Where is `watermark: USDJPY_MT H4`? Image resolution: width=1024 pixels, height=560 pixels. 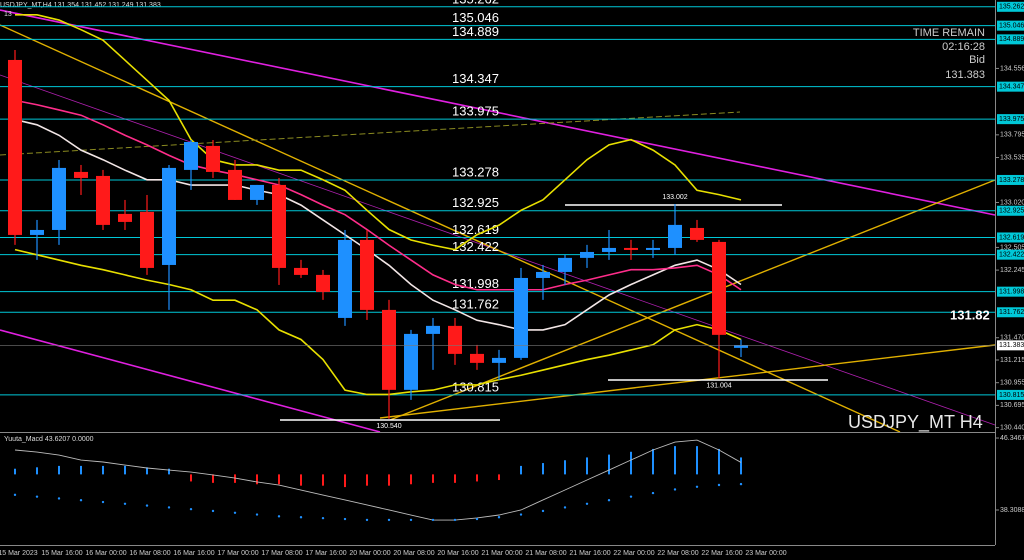 watermark: USDJPY_MT H4 is located at coordinates (915, 422).